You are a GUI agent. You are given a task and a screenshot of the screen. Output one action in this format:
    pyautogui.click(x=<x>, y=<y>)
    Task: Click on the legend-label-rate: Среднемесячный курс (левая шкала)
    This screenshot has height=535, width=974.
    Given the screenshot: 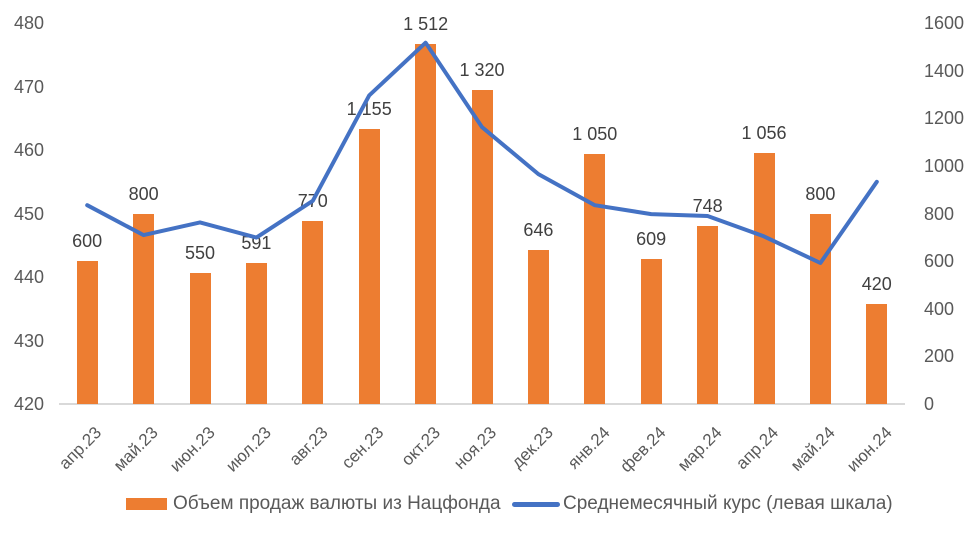 What is the action you would take?
    pyautogui.click(x=728, y=503)
    